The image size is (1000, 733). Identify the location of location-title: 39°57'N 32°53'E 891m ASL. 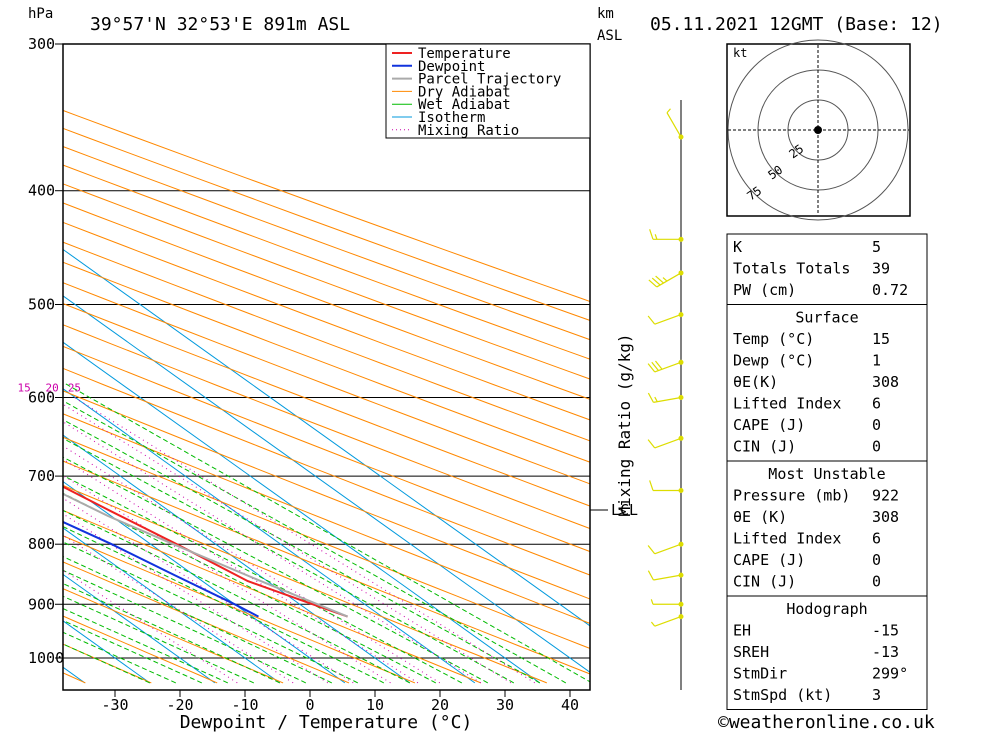
(220, 24).